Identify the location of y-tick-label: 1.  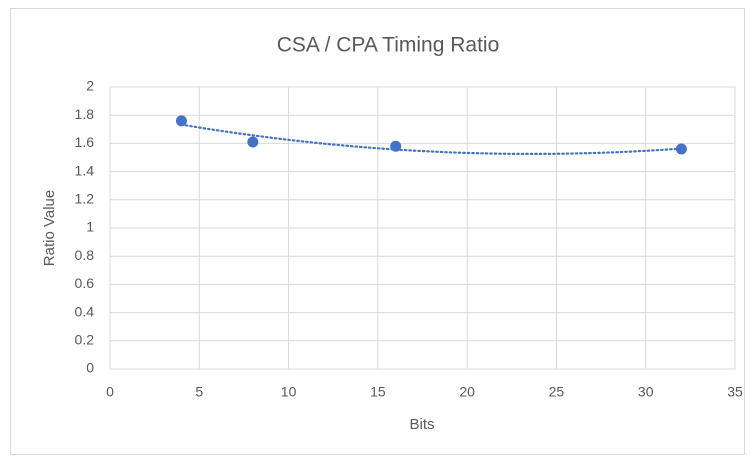
(90, 227).